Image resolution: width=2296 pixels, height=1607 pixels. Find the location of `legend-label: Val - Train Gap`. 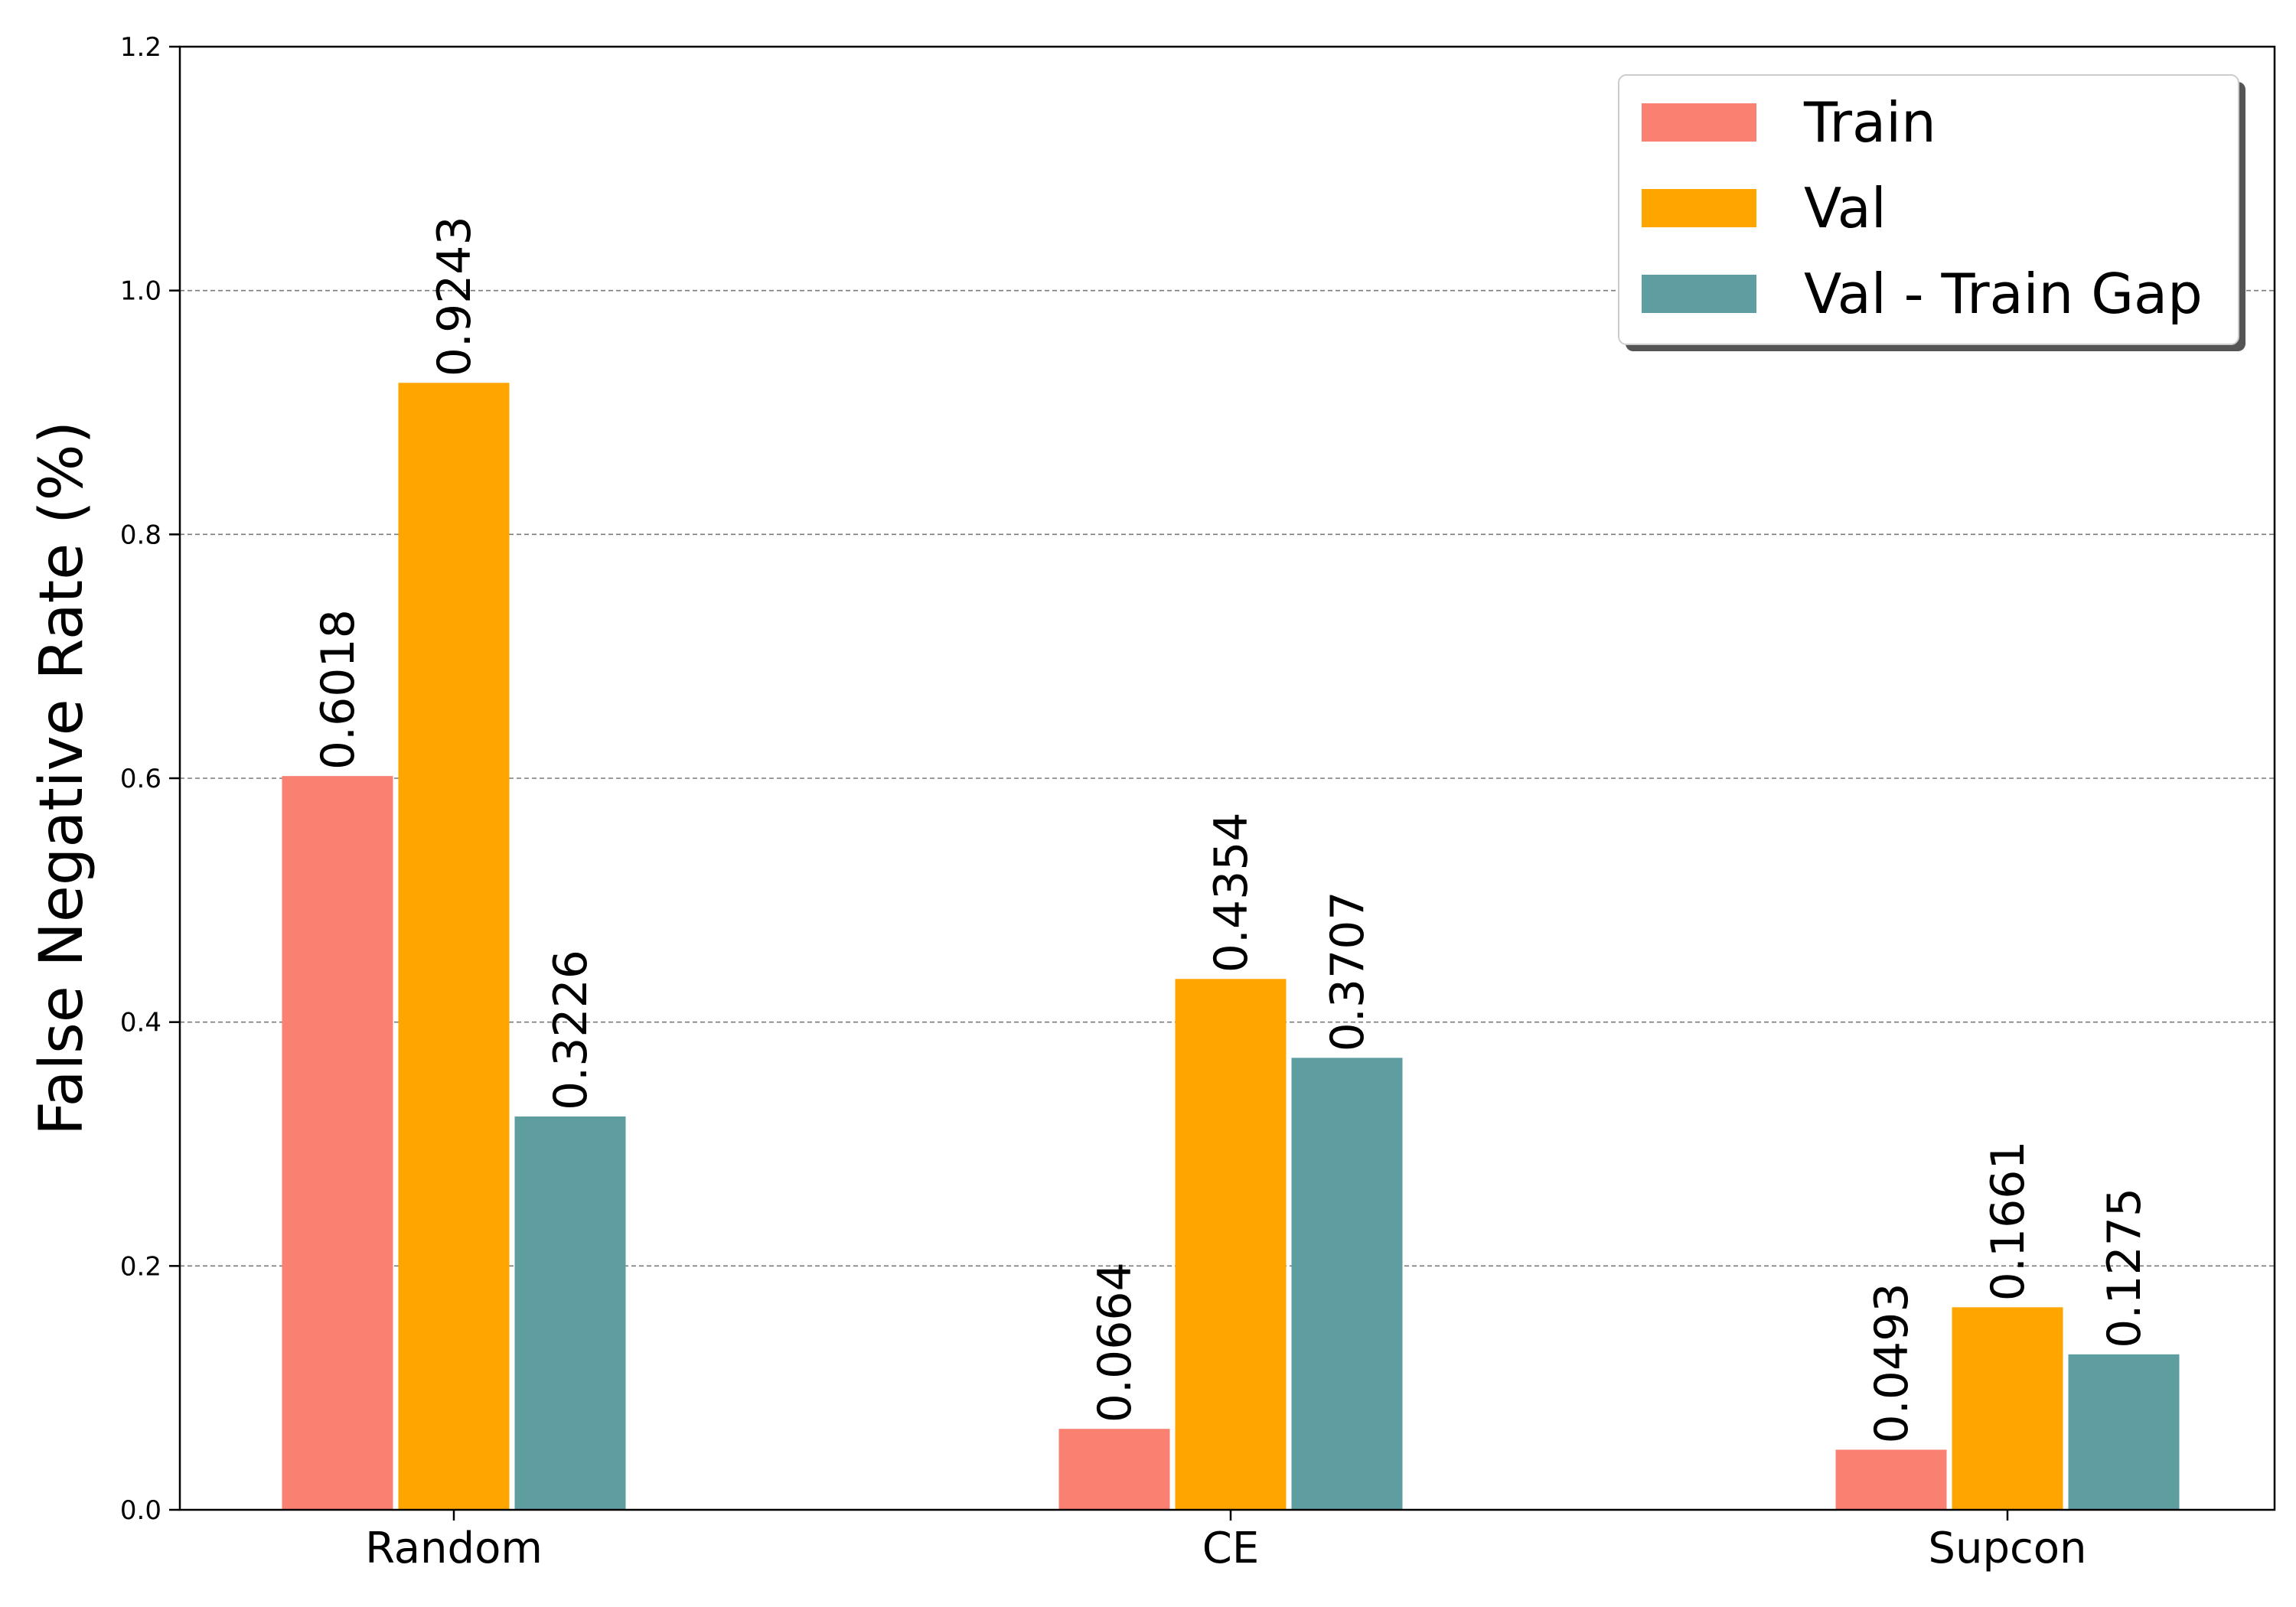

legend-label: Val - Train Gap is located at coordinates (2003, 294).